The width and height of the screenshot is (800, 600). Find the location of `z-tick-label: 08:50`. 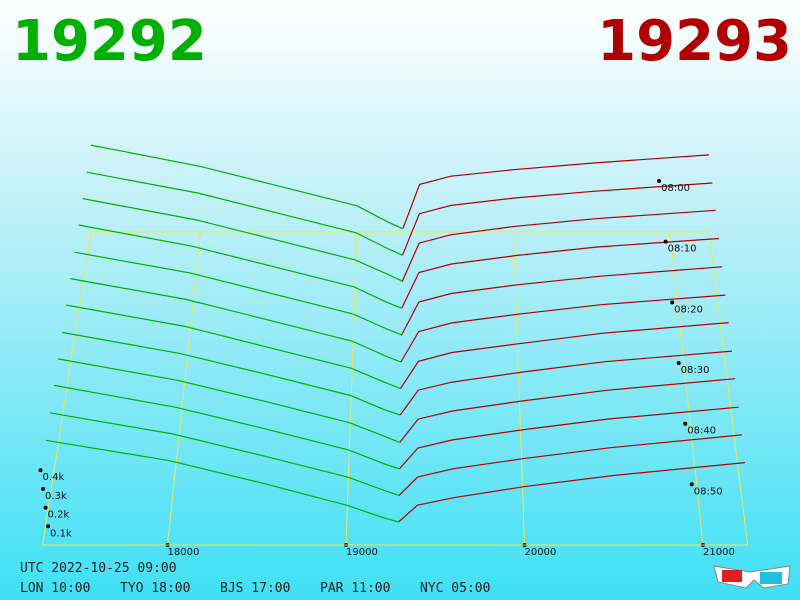

z-tick-label: 08:50 is located at coordinates (708, 491).